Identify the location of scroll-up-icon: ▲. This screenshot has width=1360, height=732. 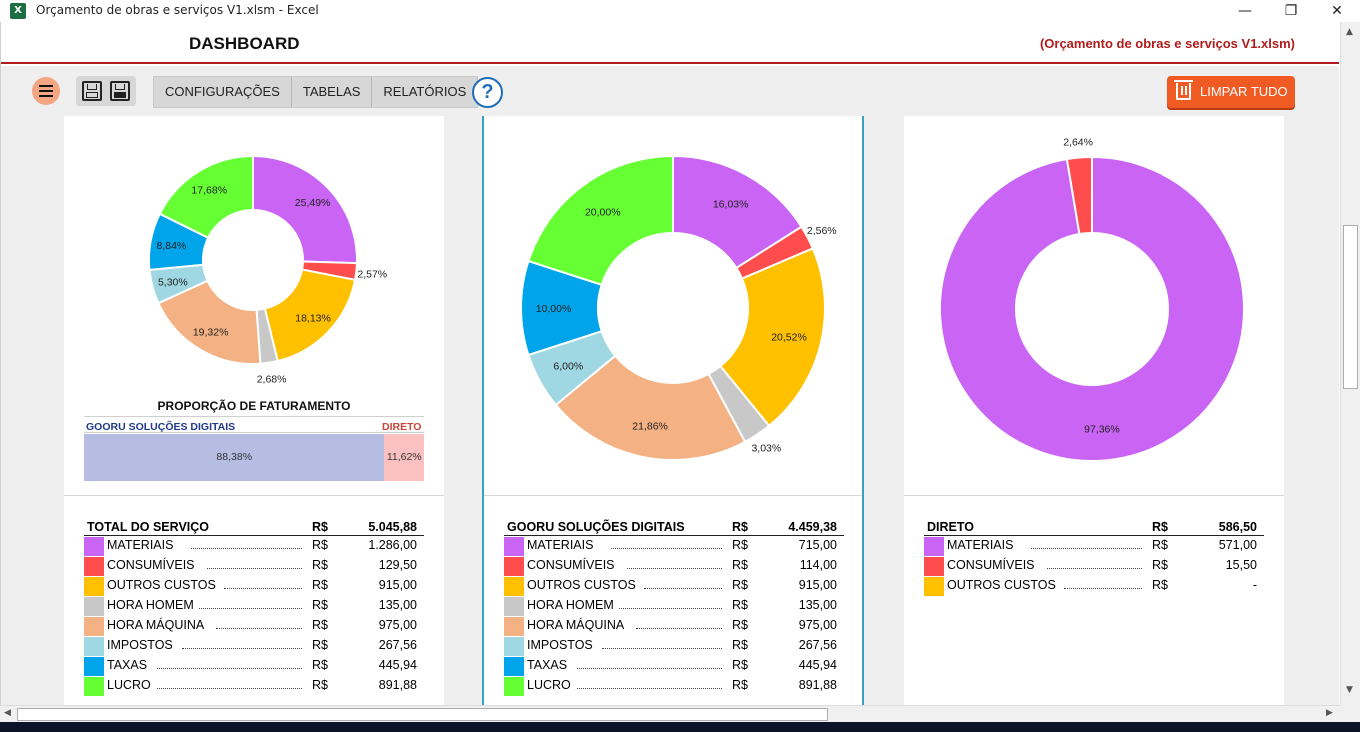
(1349, 32).